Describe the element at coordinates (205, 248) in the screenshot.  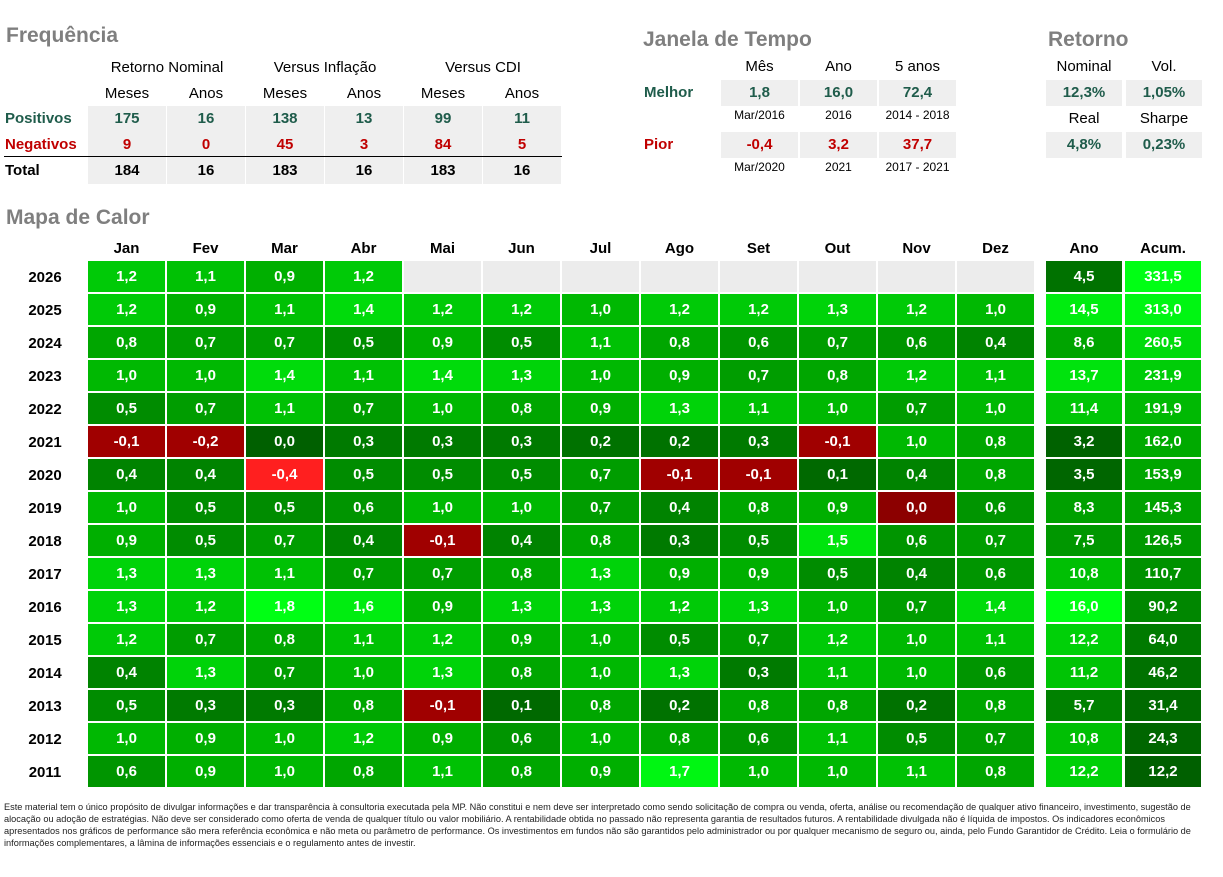
I see `heatmap-month-header: Fev` at that location.